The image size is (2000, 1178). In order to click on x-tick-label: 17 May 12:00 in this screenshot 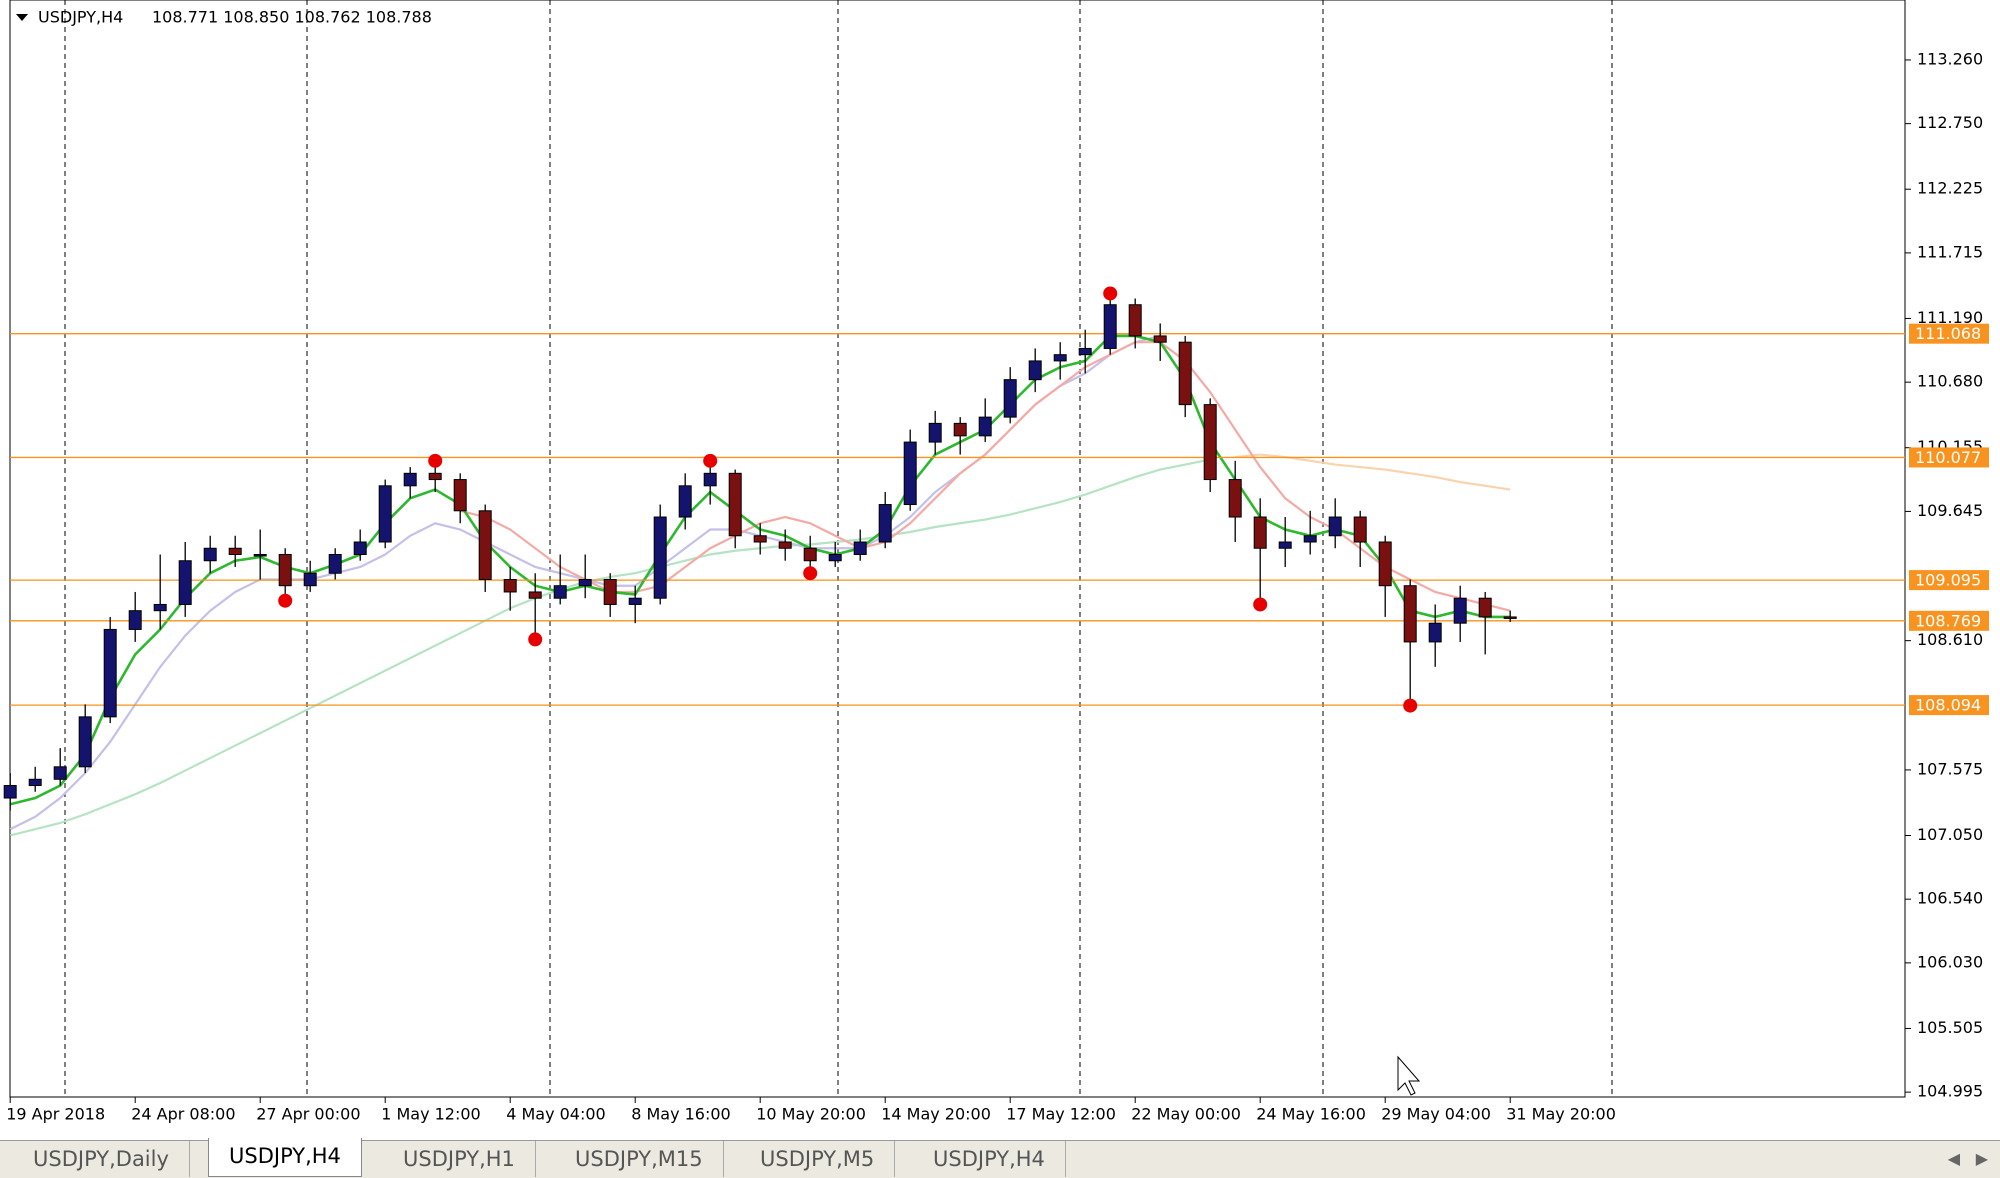, I will do `click(1061, 1114)`.